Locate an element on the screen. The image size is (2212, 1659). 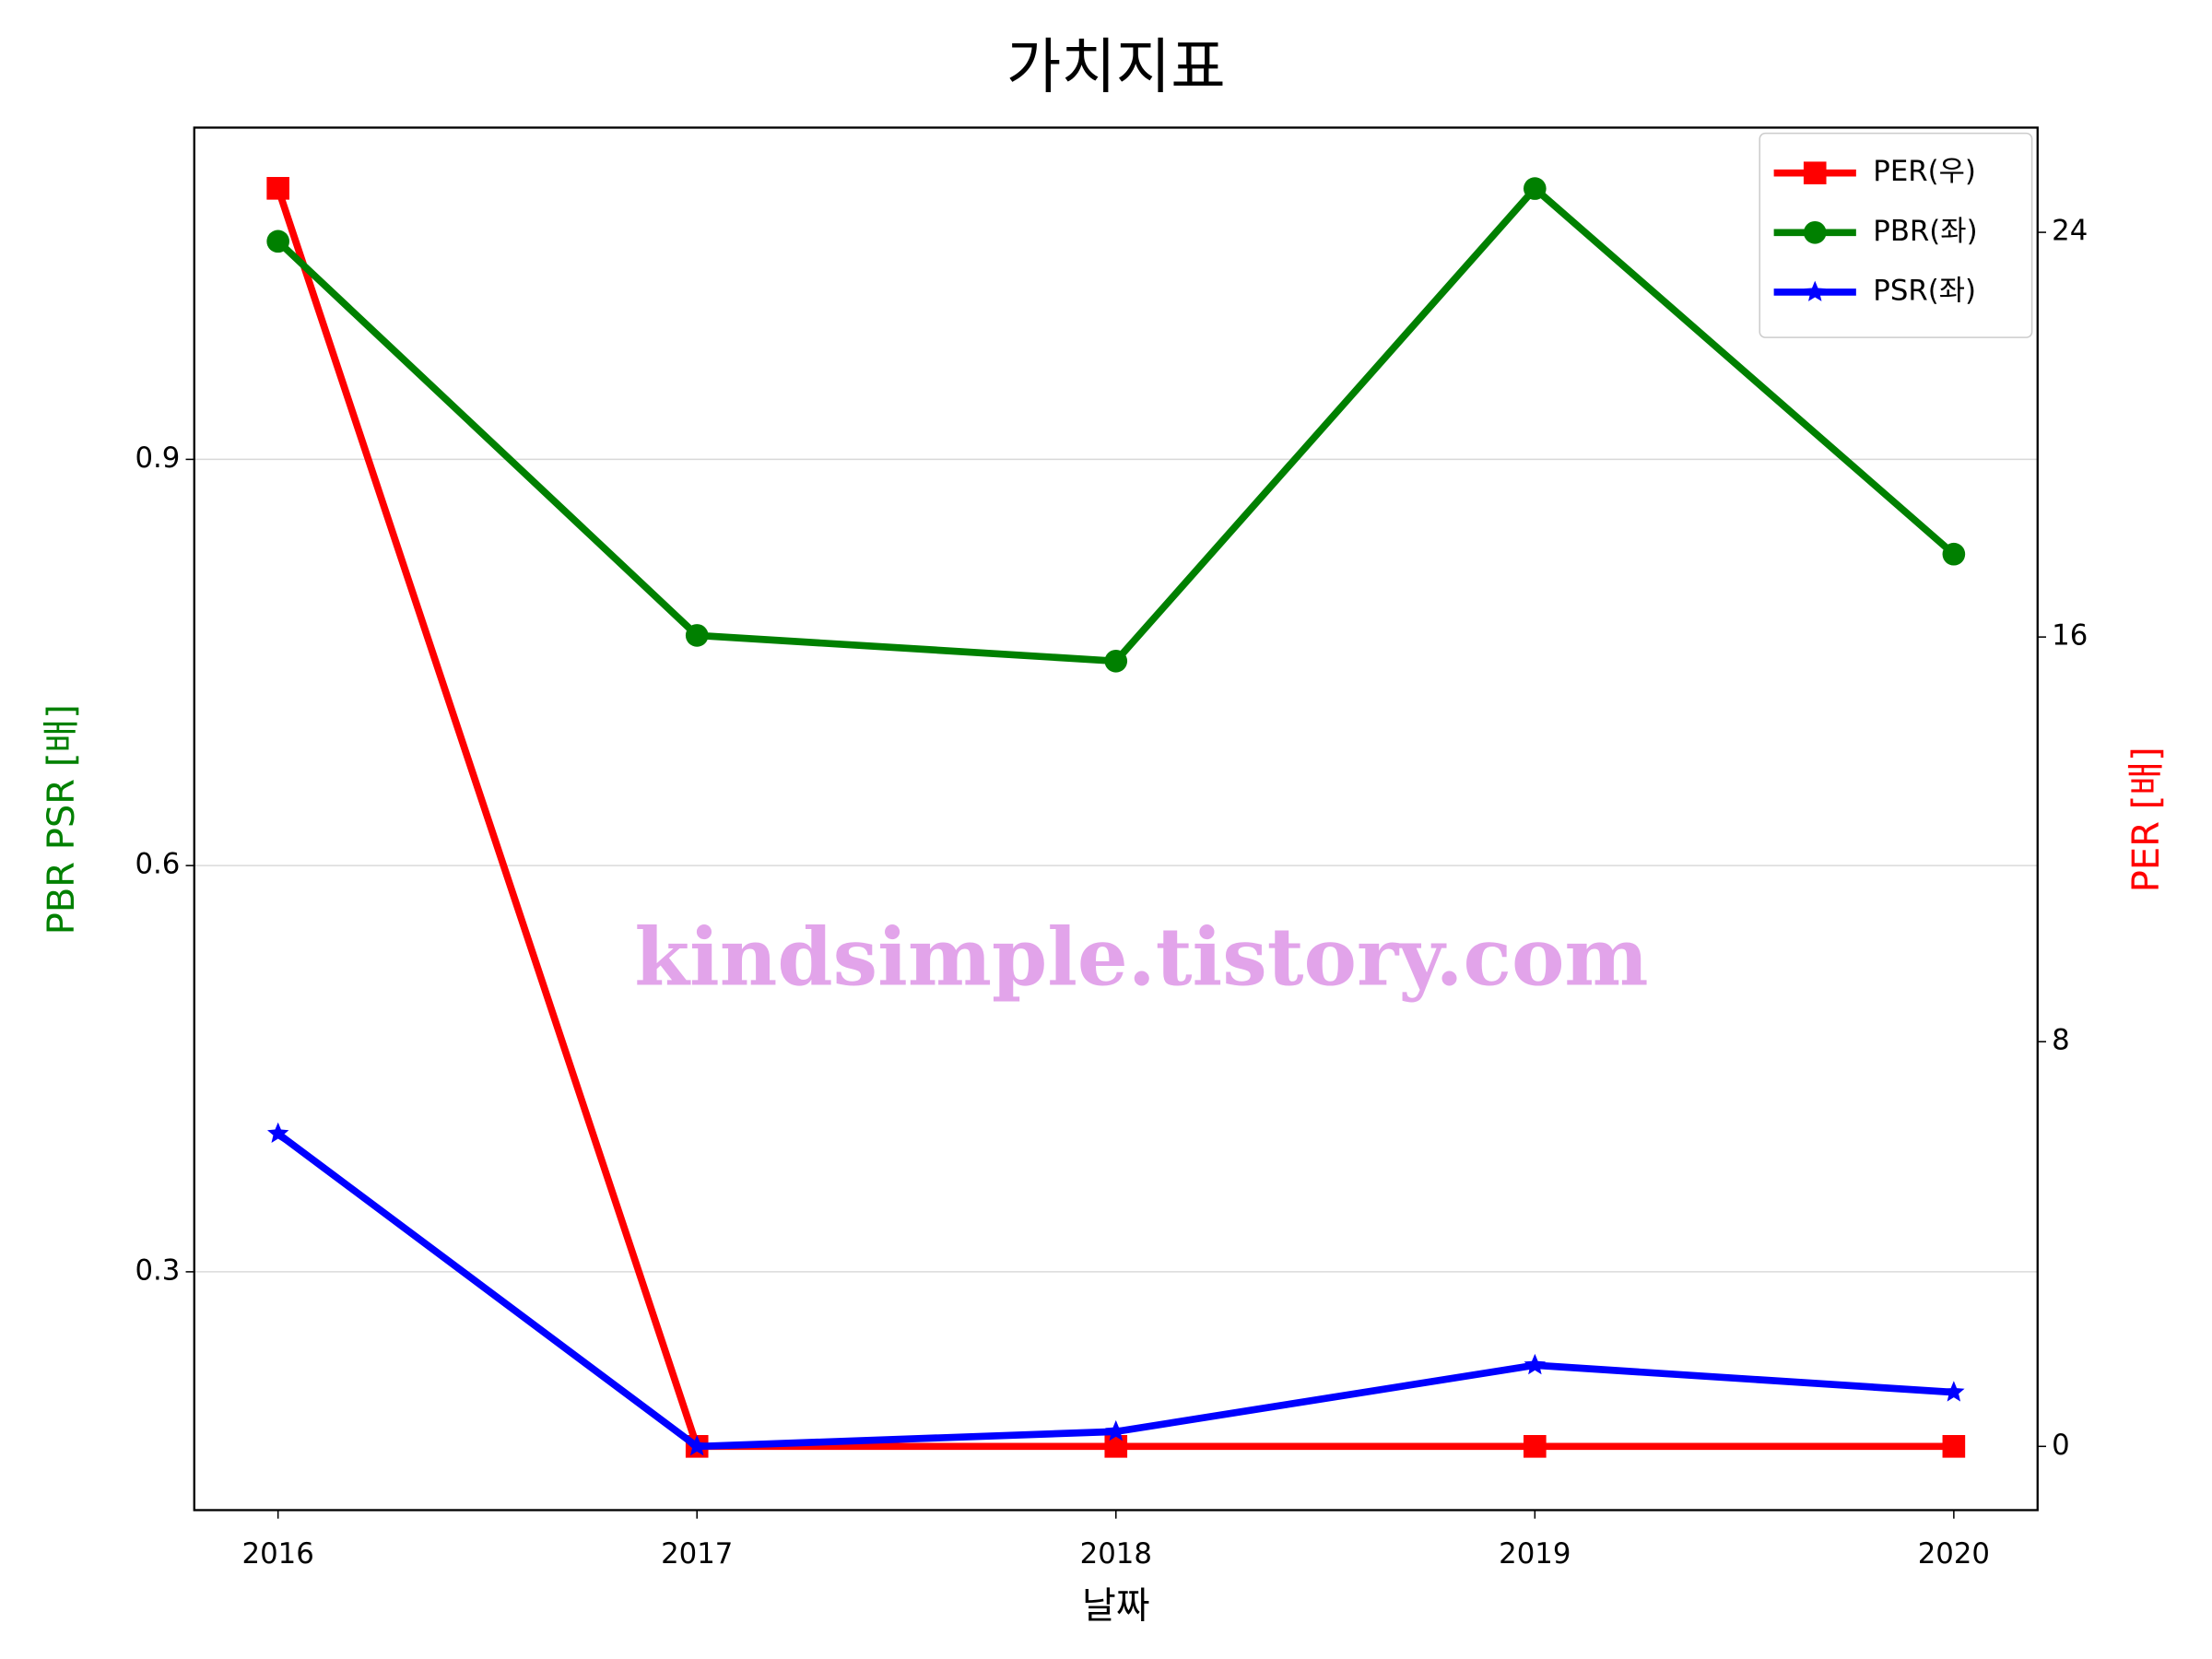
y2-tick-label: 16 is located at coordinates (2070, 636).